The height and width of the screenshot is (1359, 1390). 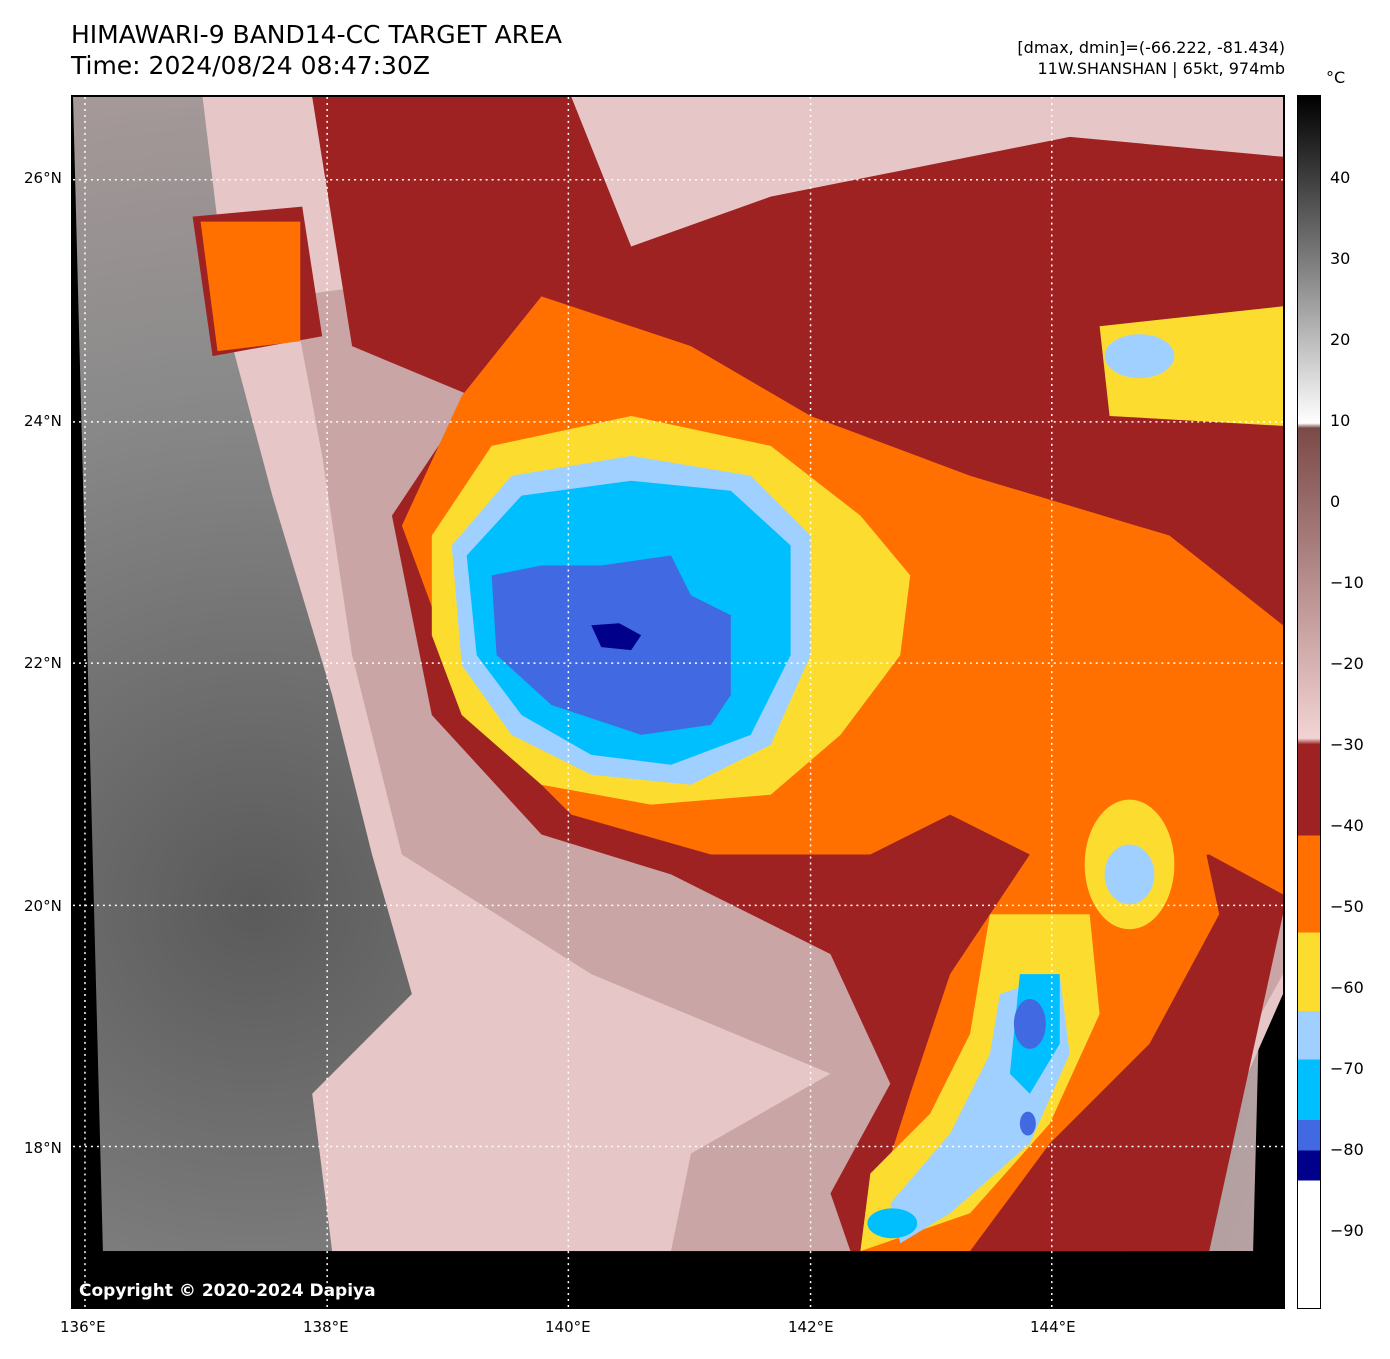 What do you see at coordinates (678, 1279) in the screenshot?
I see `bottom-strip` at bounding box center [678, 1279].